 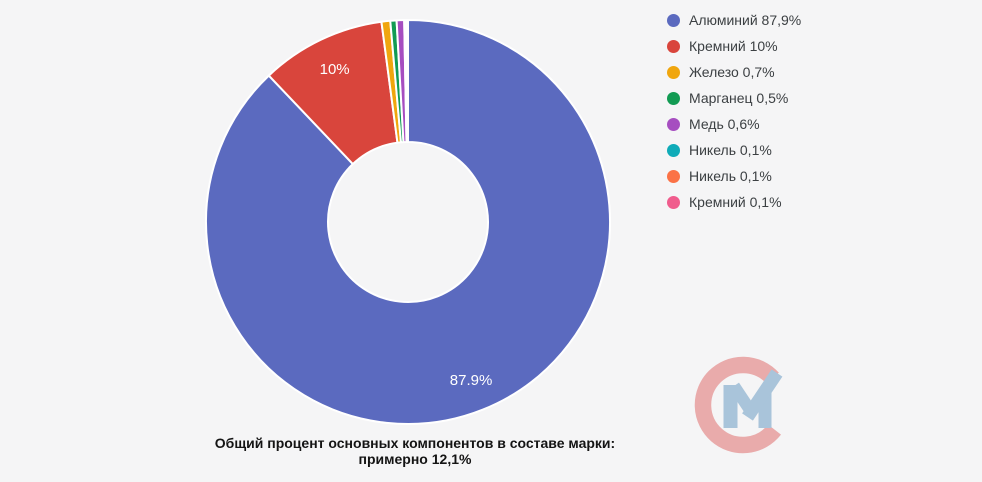 What do you see at coordinates (724, 124) in the screenshot?
I see `legend-label: Медь 0,6%` at bounding box center [724, 124].